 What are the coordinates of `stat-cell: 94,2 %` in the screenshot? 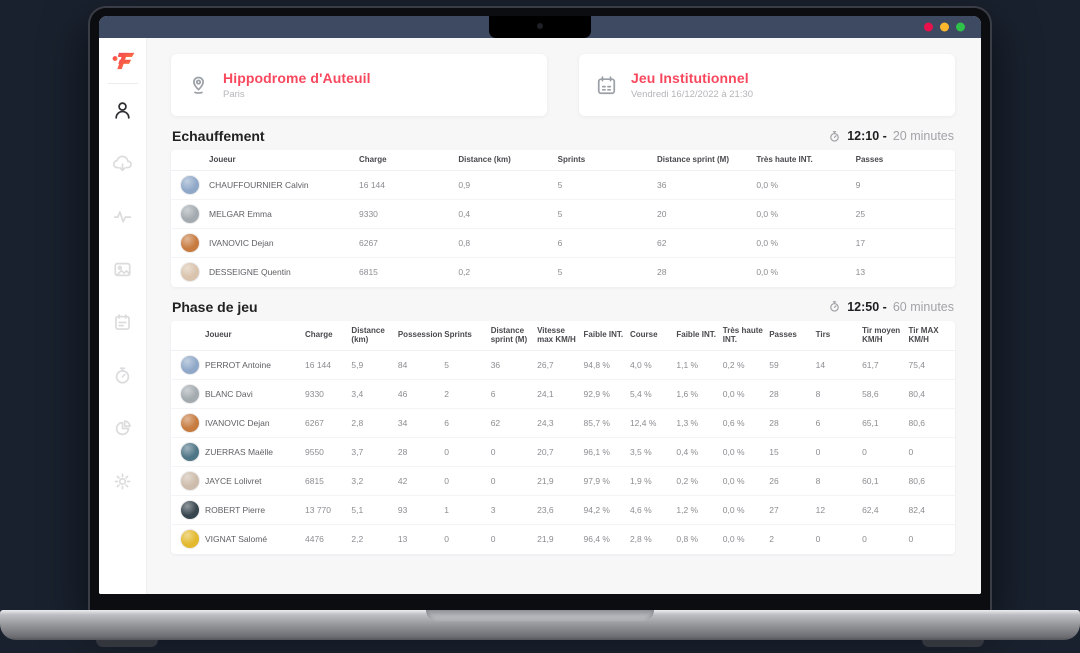 It's located at (606, 510).